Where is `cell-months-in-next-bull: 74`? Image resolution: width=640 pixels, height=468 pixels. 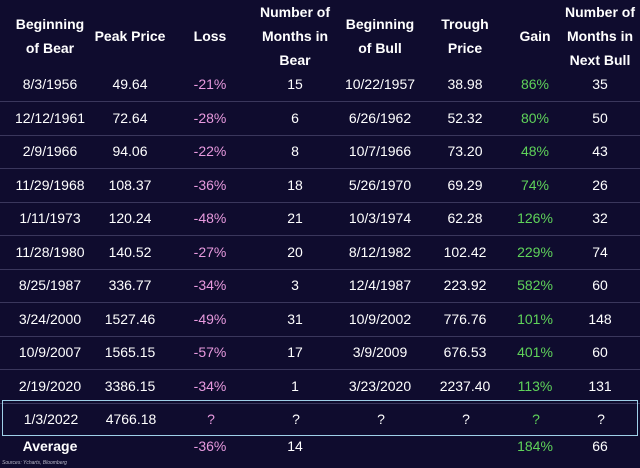
cell-months-in-next-bull: 74 is located at coordinates (600, 251).